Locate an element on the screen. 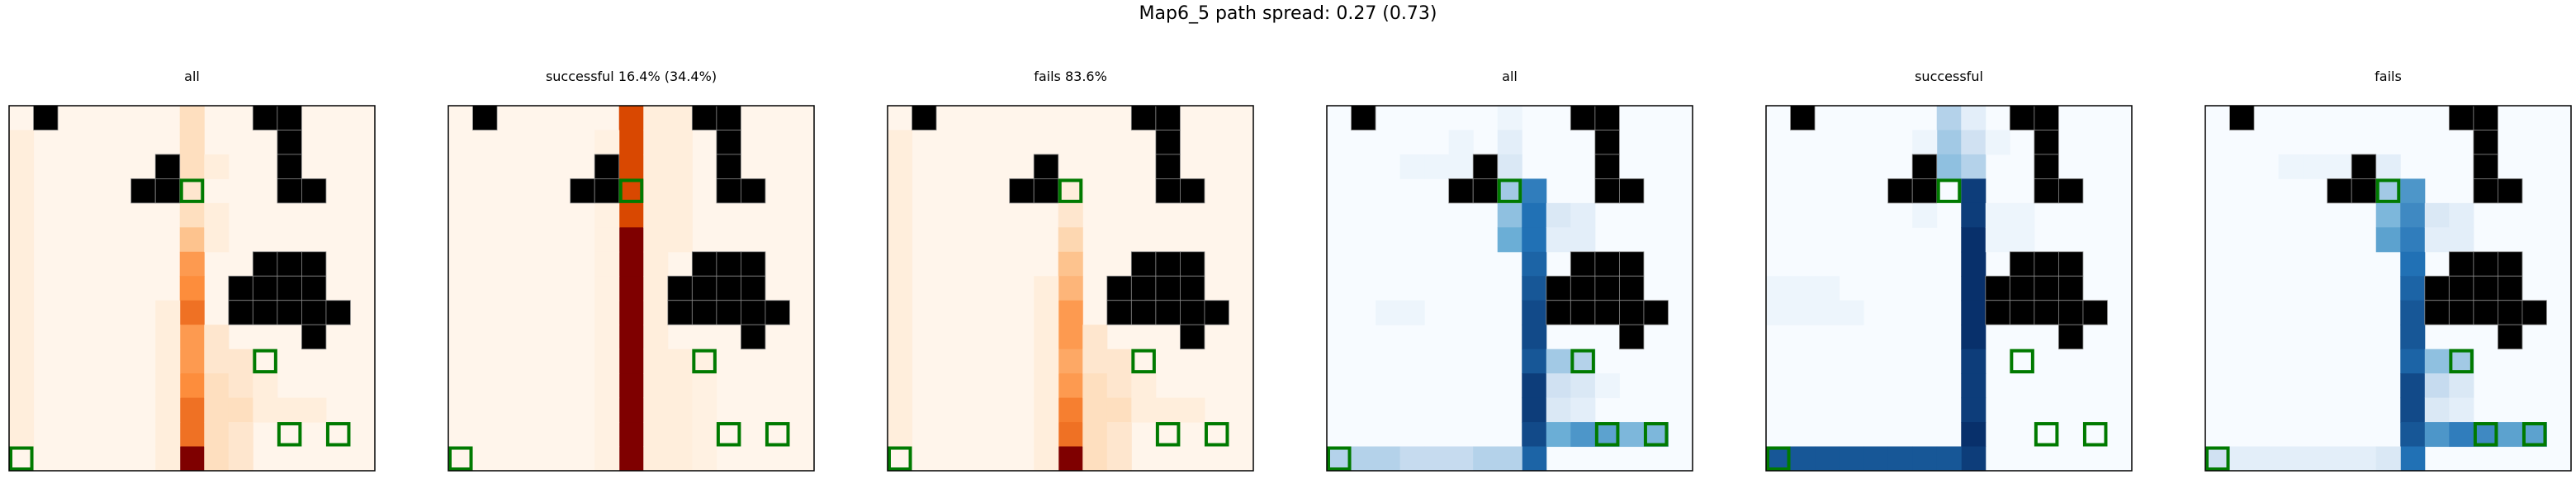 The image size is (2576, 479). panel-title: fails 83.6% is located at coordinates (1070, 77).